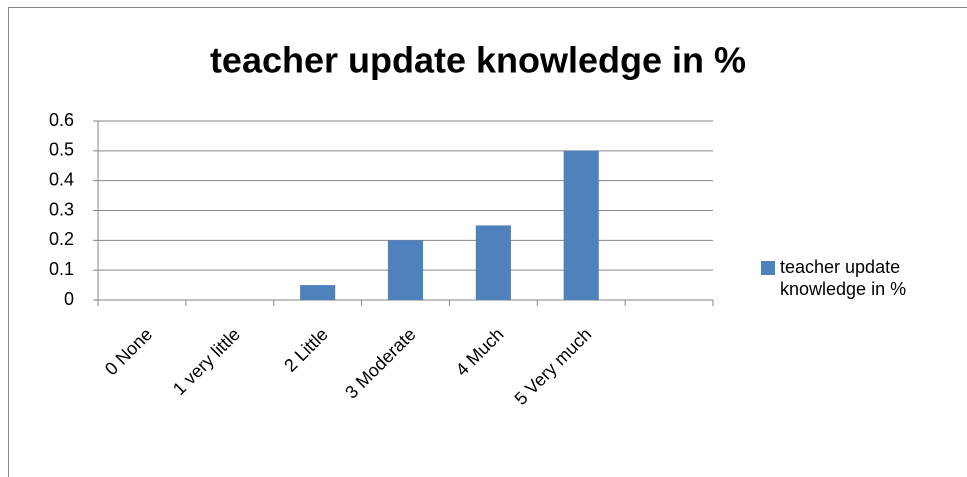 The height and width of the screenshot is (477, 967). Describe the element at coordinates (768, 268) in the screenshot. I see `legend-swatch` at that location.